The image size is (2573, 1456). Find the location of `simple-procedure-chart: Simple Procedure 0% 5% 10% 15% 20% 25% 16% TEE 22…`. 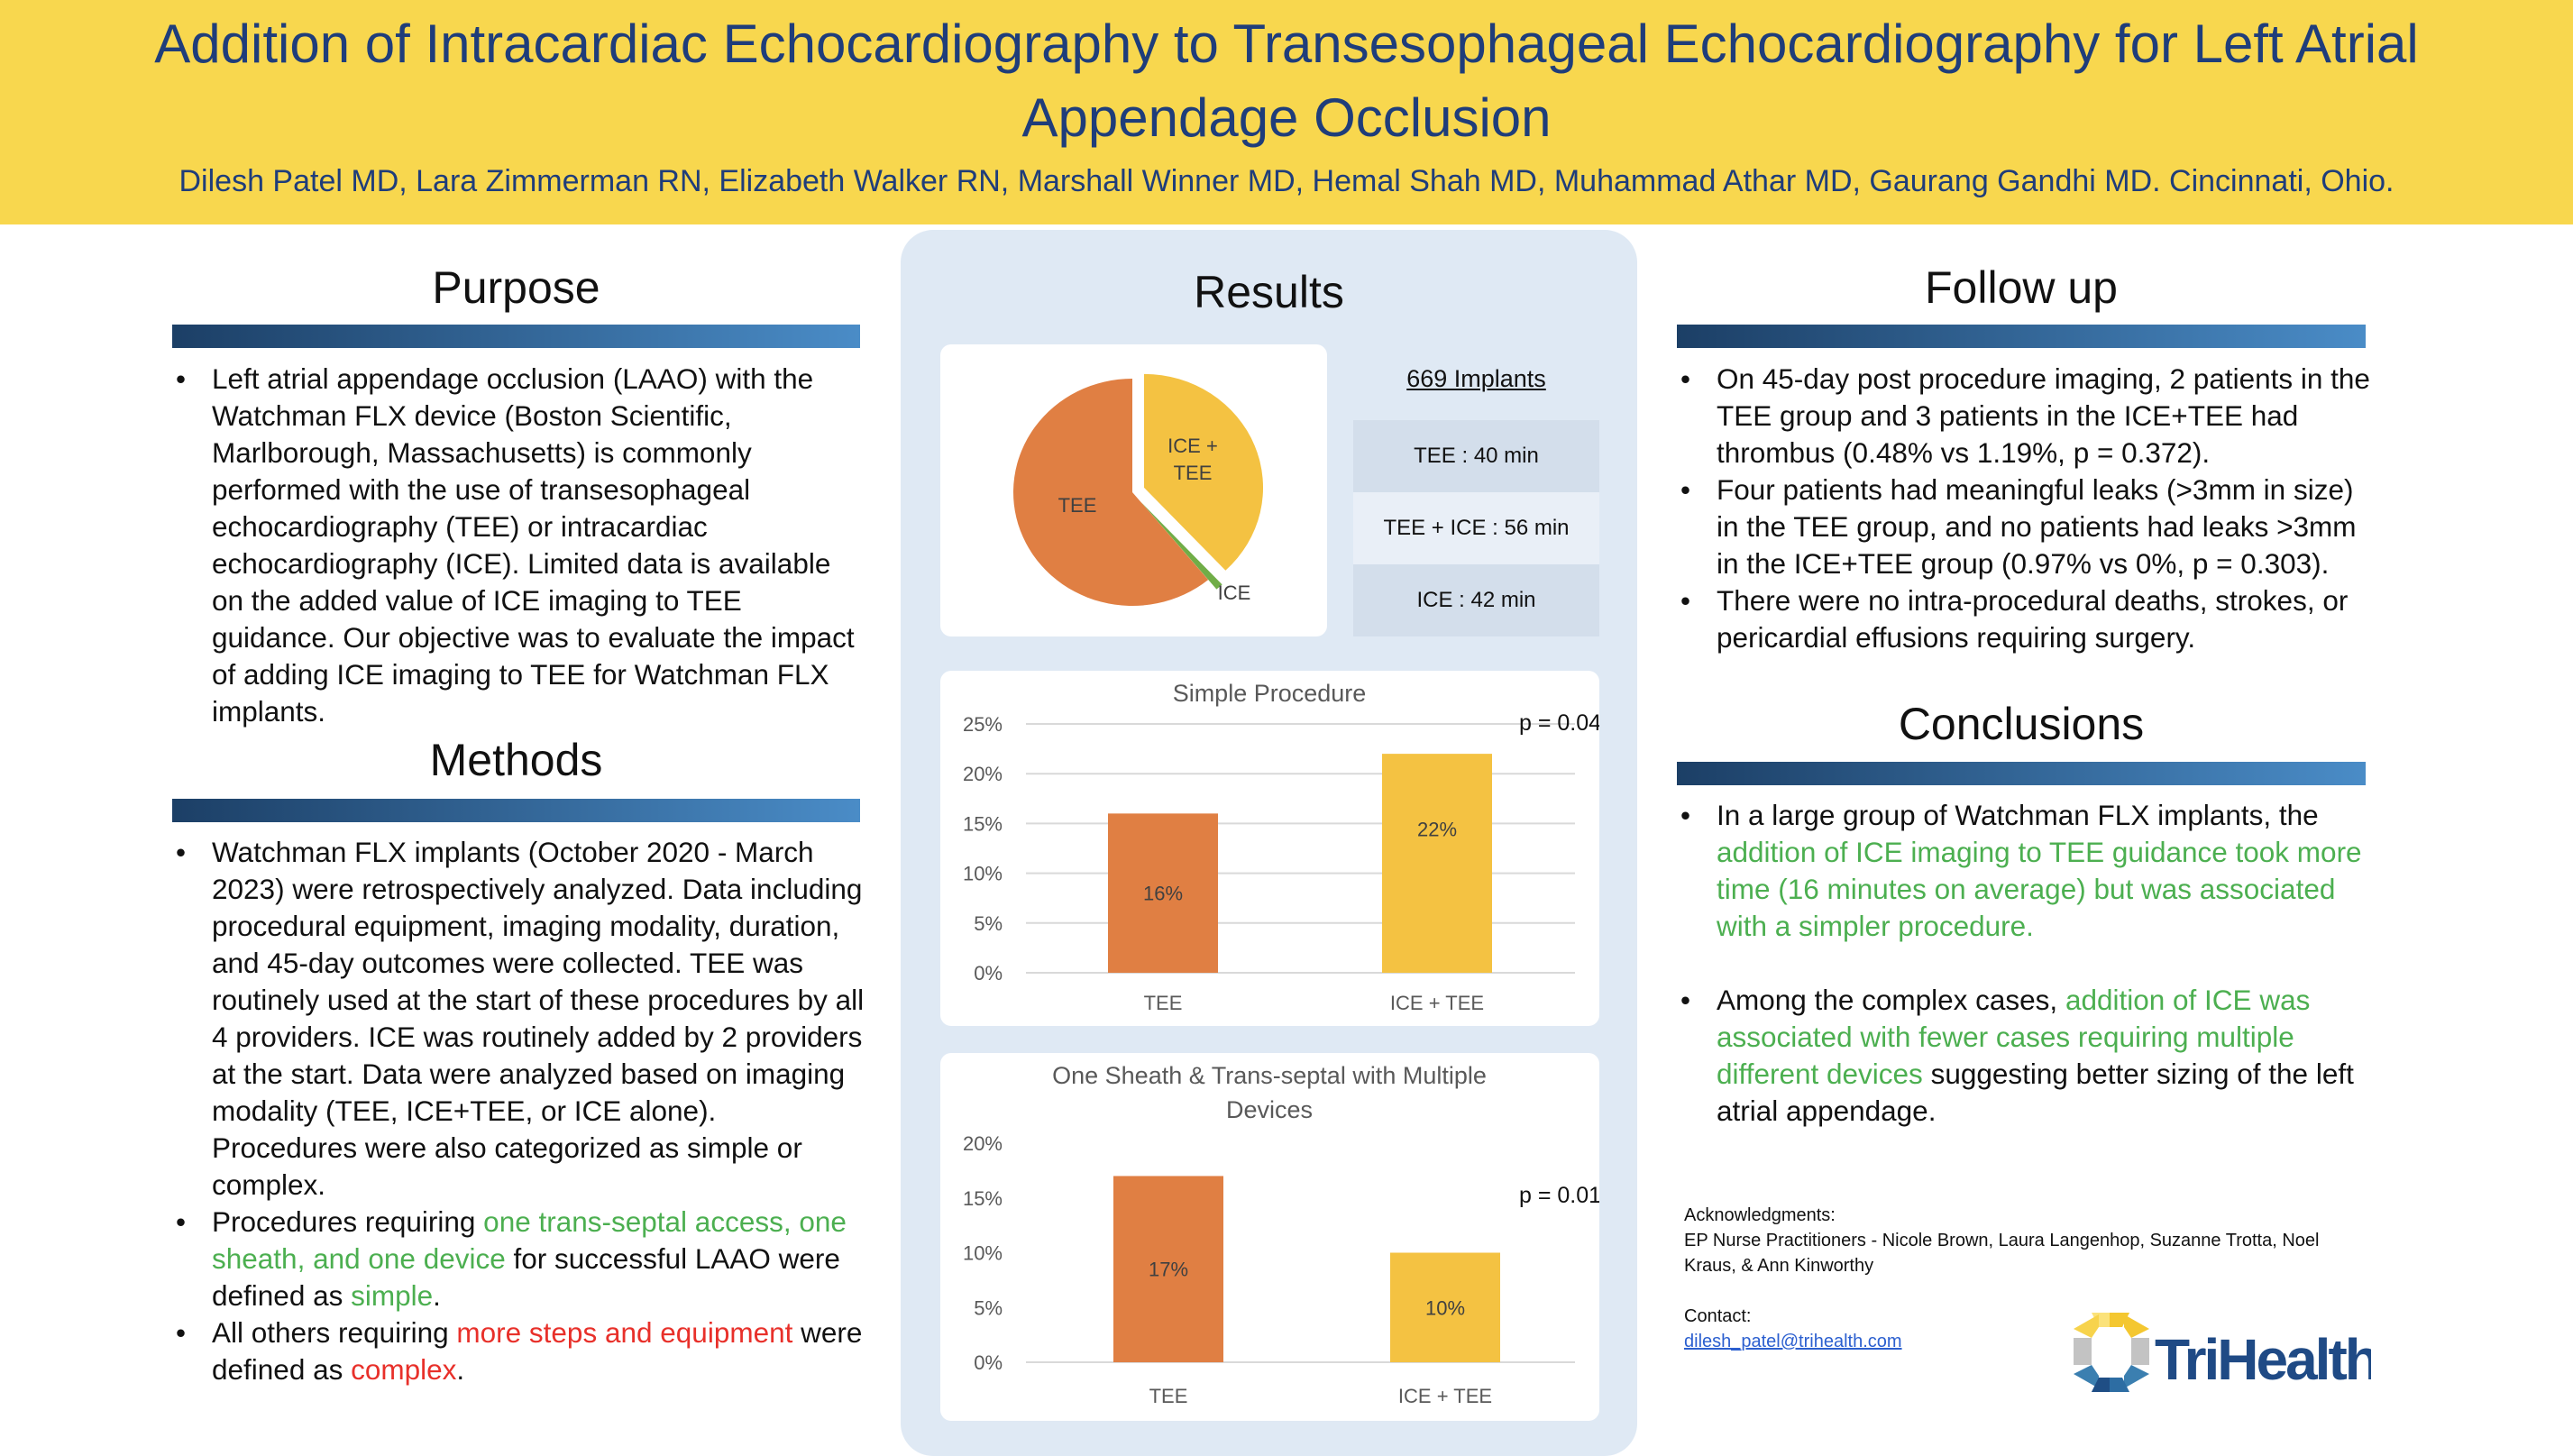

simple-procedure-chart: Simple Procedure 0% 5% 10% 15% 20% 25% 16% TEE 22… is located at coordinates (1288, 847).